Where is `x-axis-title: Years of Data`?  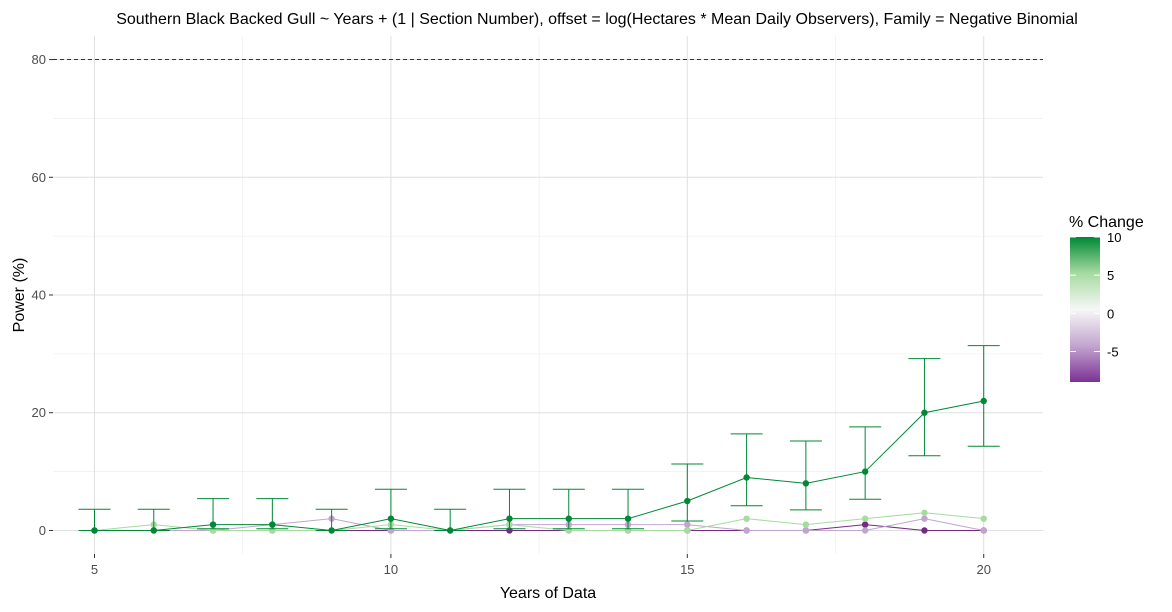 x-axis-title: Years of Data is located at coordinates (548, 593).